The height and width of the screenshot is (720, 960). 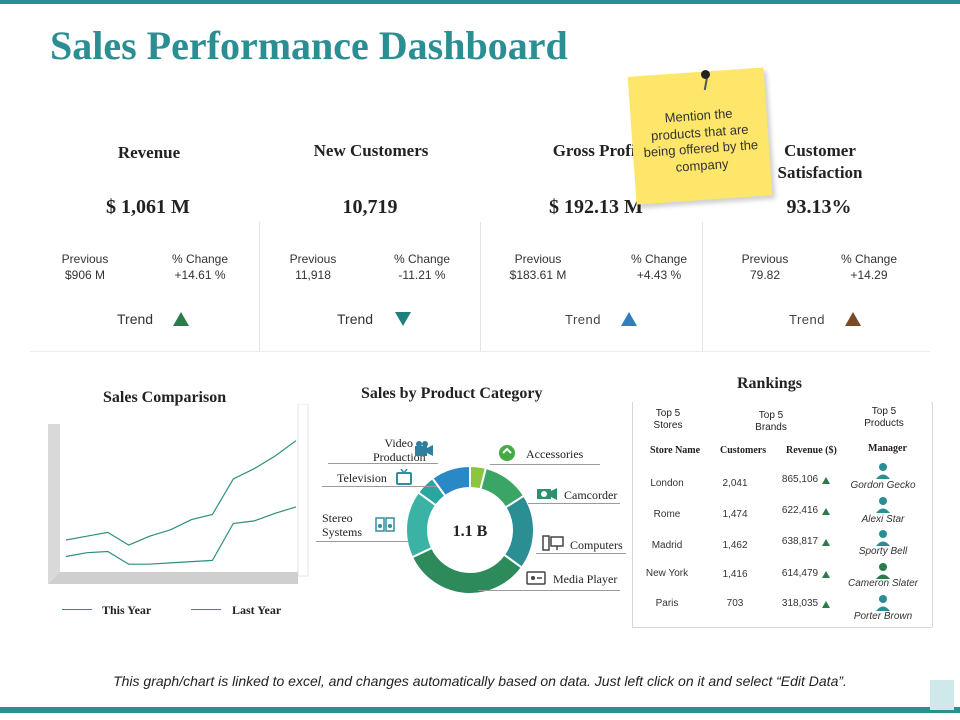 I want to click on donut-center-label: 1.1 B, so click(x=470, y=531).